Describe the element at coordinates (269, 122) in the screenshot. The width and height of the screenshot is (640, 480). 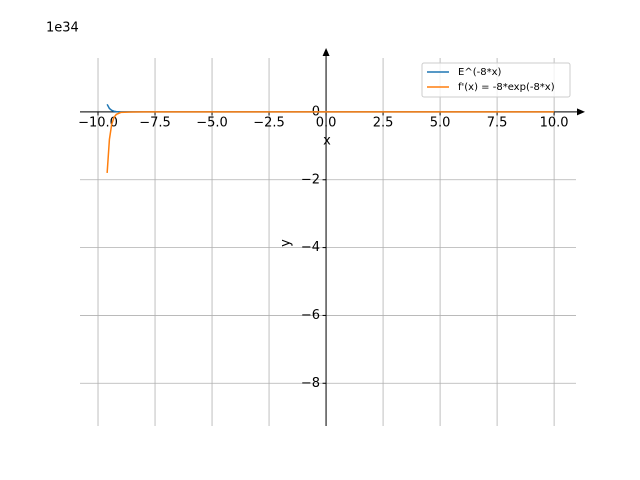
I see `x-tick-label: −2.5` at that location.